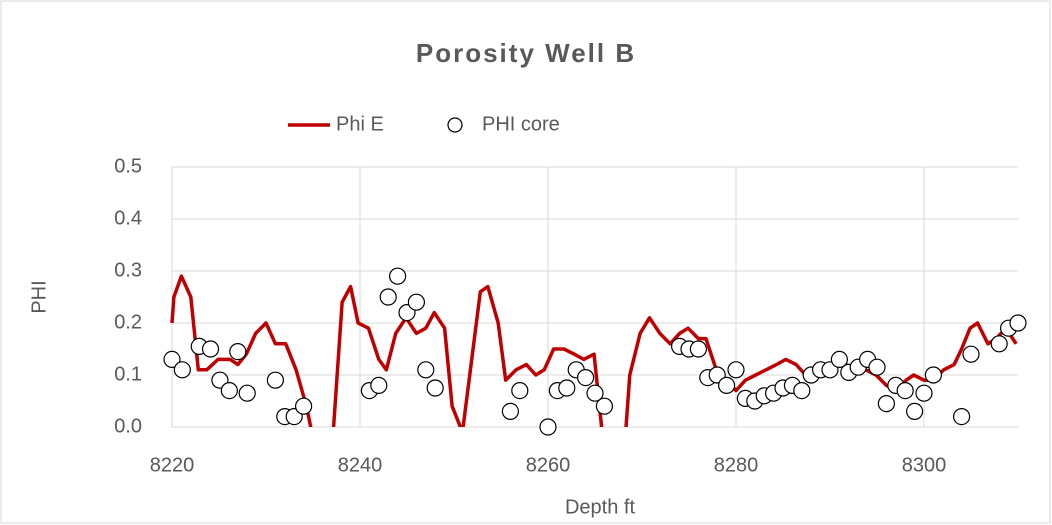 The width and height of the screenshot is (1052, 525). Describe the element at coordinates (521, 124) in the screenshot. I see `legend-label: PHI core` at that location.